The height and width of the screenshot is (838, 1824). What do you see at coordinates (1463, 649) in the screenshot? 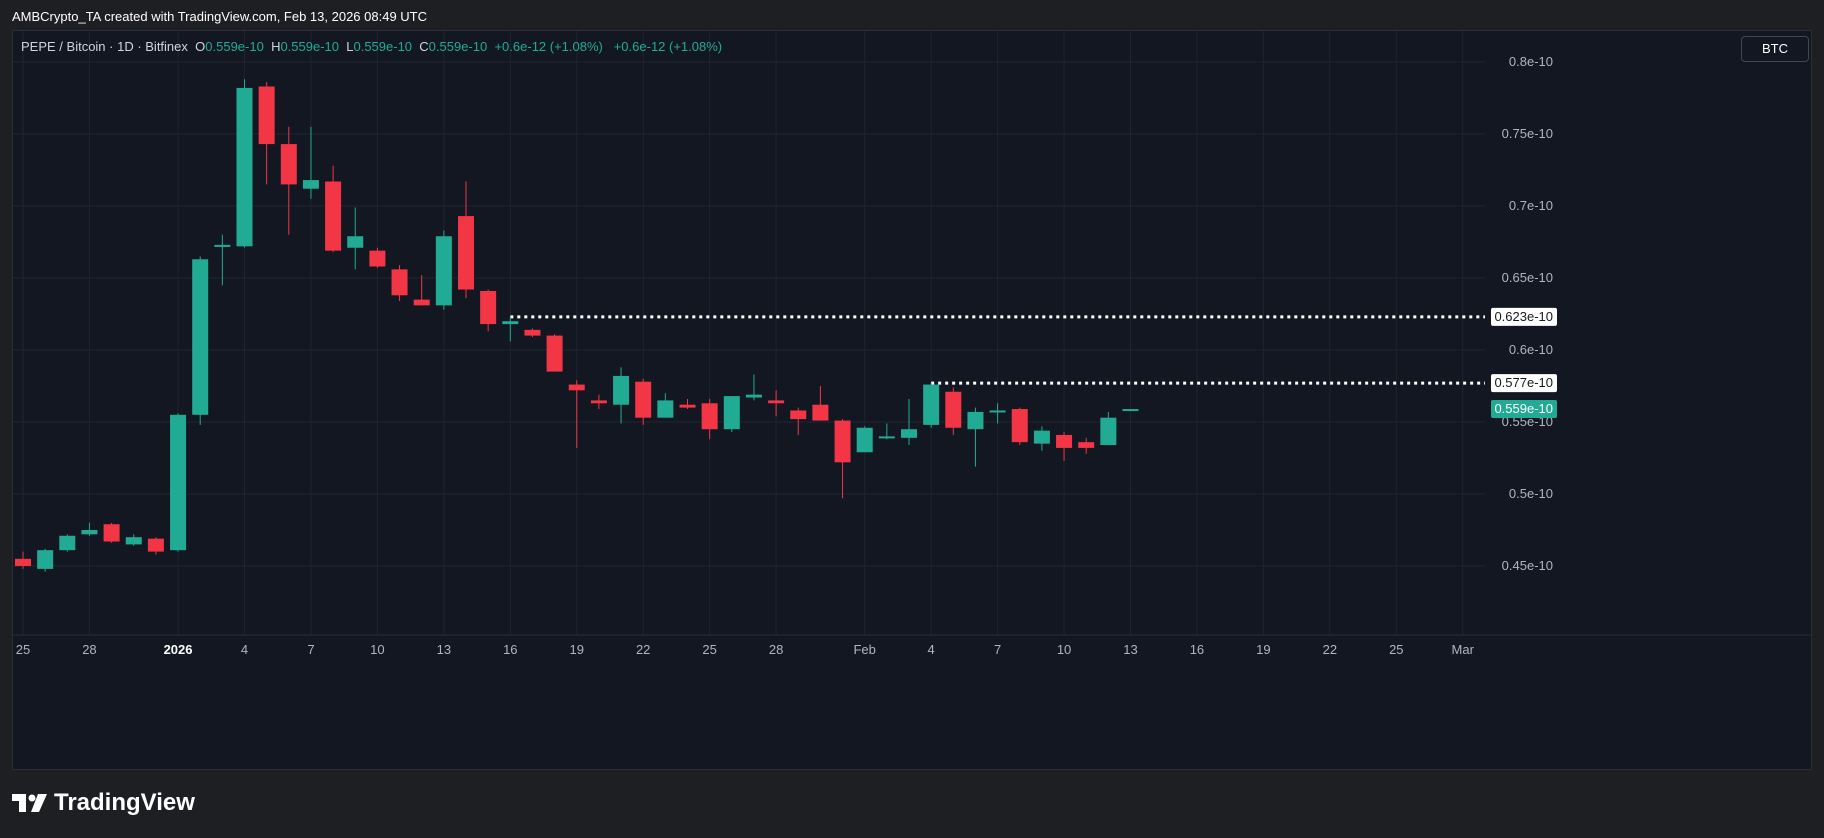
I see `time-tick-label: Mar` at bounding box center [1463, 649].